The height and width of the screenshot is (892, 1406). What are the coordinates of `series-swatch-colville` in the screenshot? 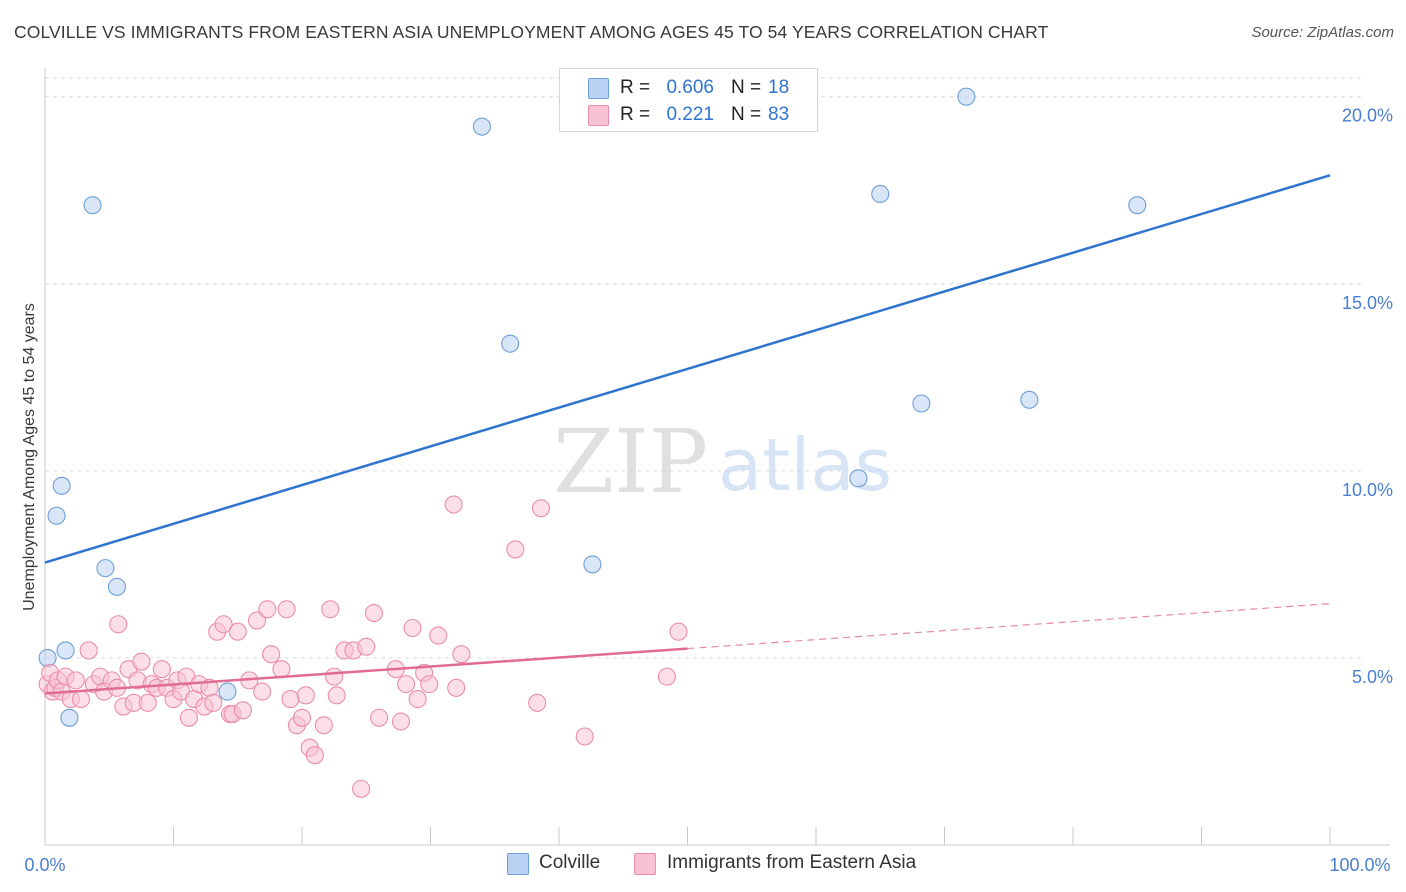 It's located at (518, 864).